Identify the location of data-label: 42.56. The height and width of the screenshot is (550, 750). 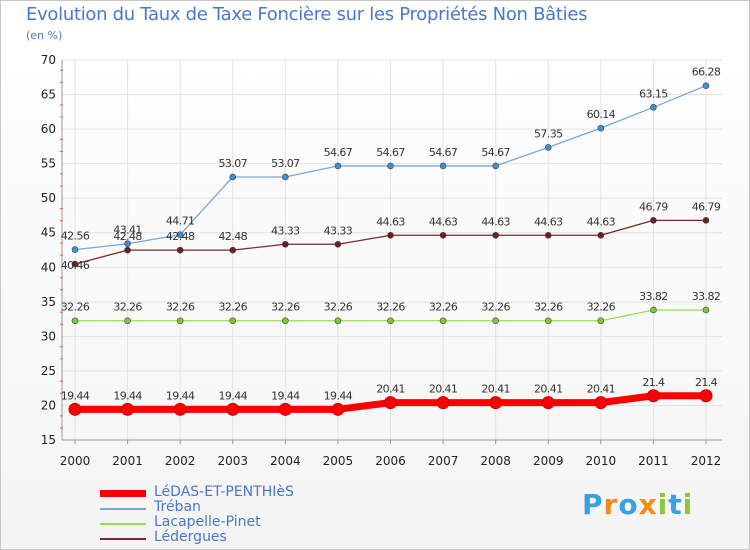
(75, 236).